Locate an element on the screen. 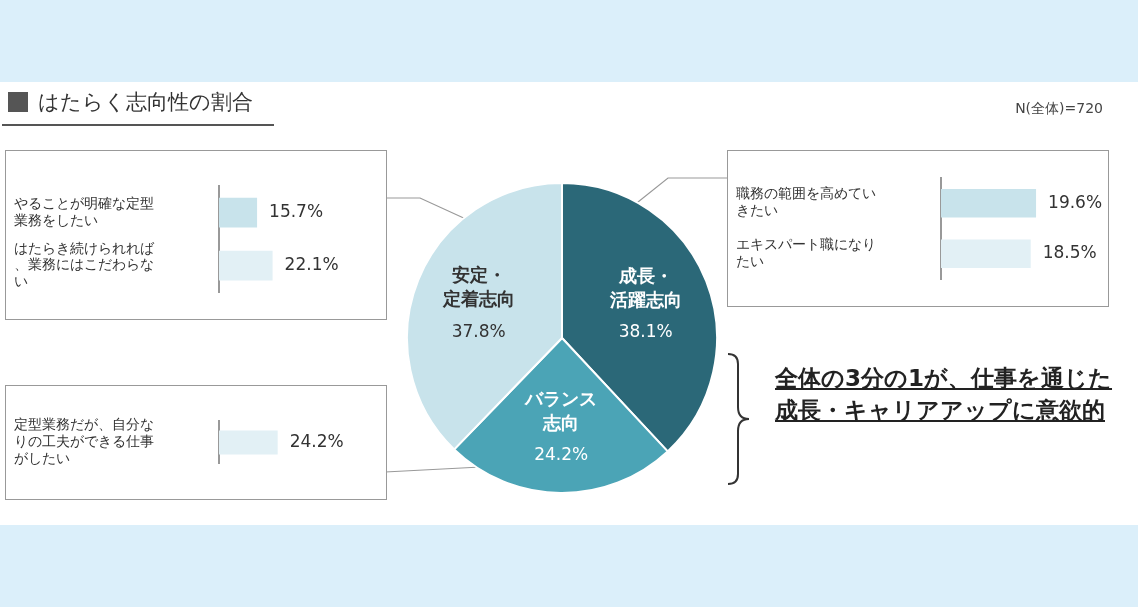  data-label: 37.8% is located at coordinates (478, 330).